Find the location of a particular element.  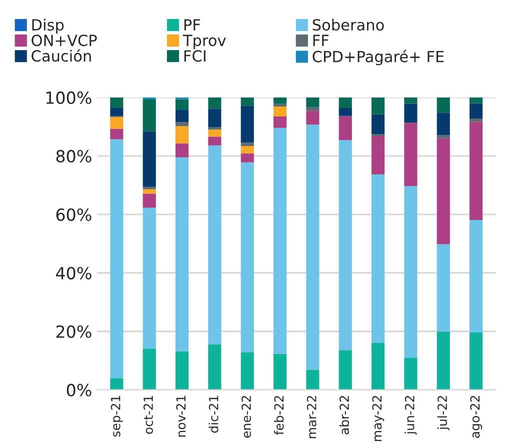

legend-label: PF is located at coordinates (192, 24).